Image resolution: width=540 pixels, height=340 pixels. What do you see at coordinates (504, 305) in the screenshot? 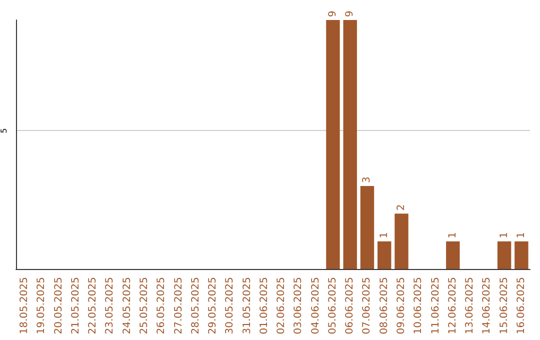
I see `x-tick-label: 15.06.2025` at bounding box center [504, 305].